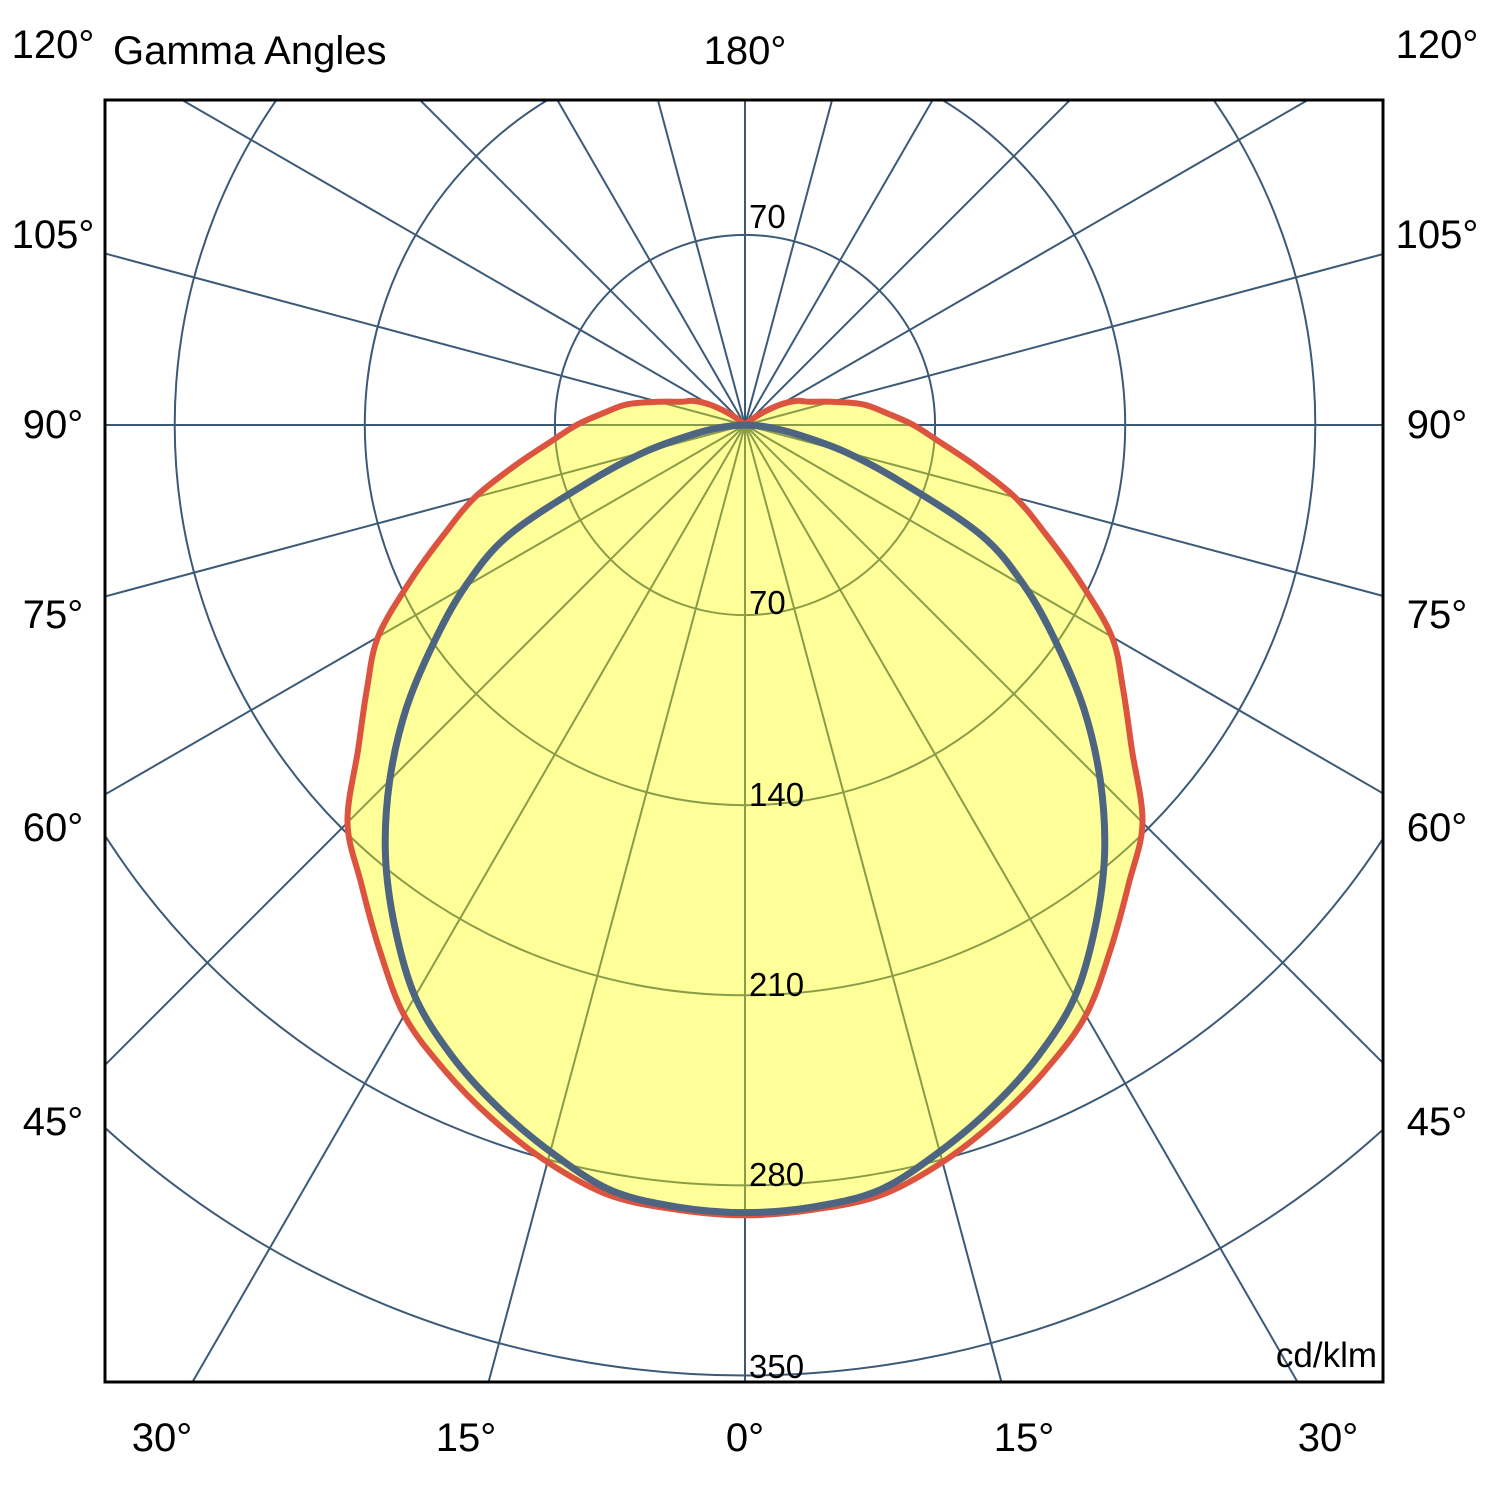 Image resolution: width=1490 pixels, height=1490 pixels. I want to click on top-angle-label: 180°, so click(745, 51).